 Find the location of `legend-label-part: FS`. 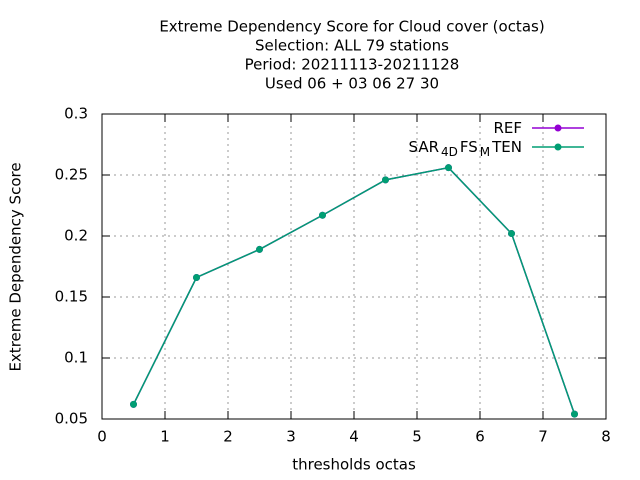

legend-label-part: FS is located at coordinates (469, 147).